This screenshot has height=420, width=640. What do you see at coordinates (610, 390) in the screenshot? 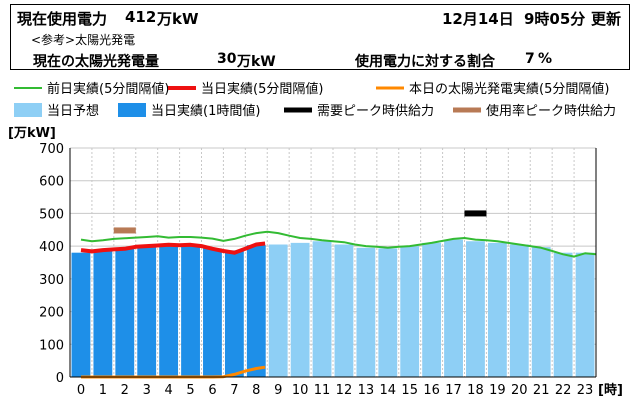
I see `x-axis-label: [時]` at bounding box center [610, 390].